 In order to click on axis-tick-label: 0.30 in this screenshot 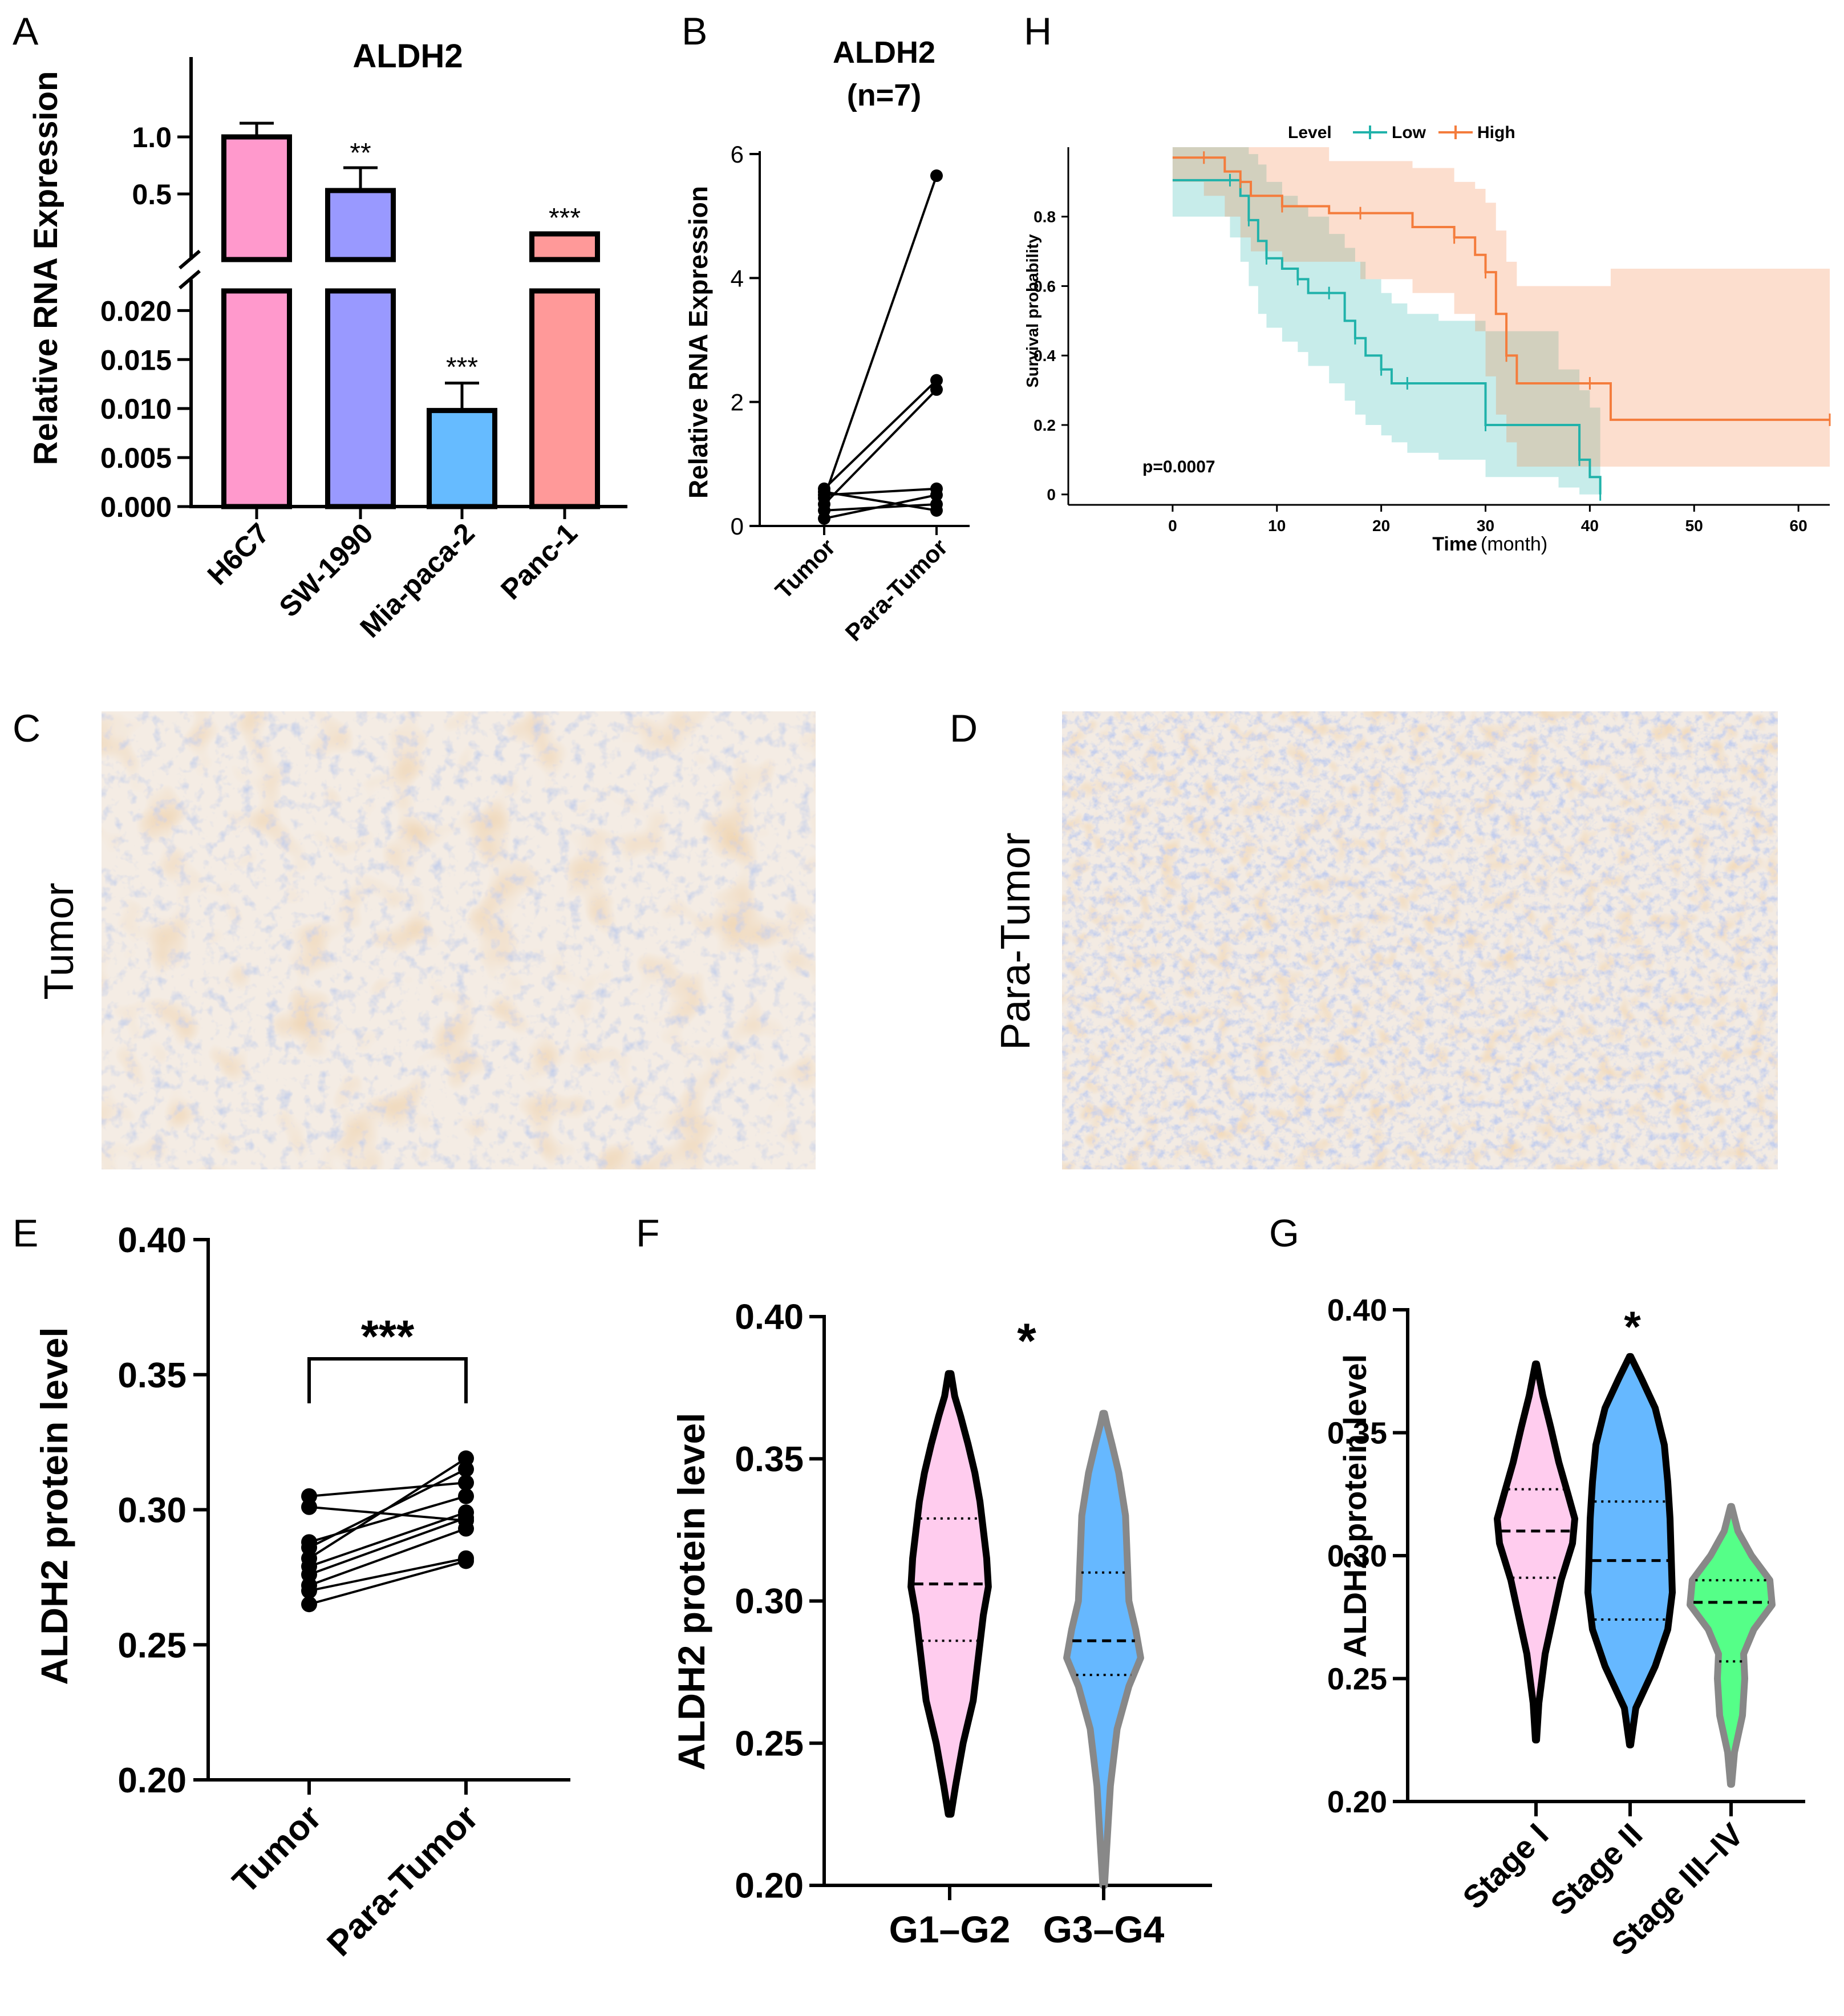, I will do `click(769, 1601)`.